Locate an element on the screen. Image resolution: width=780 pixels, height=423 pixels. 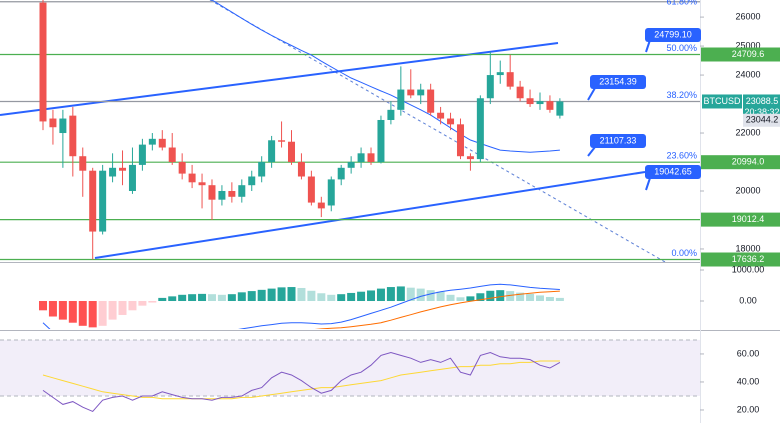
fib-label: 38.20% is located at coordinates (681, 95).